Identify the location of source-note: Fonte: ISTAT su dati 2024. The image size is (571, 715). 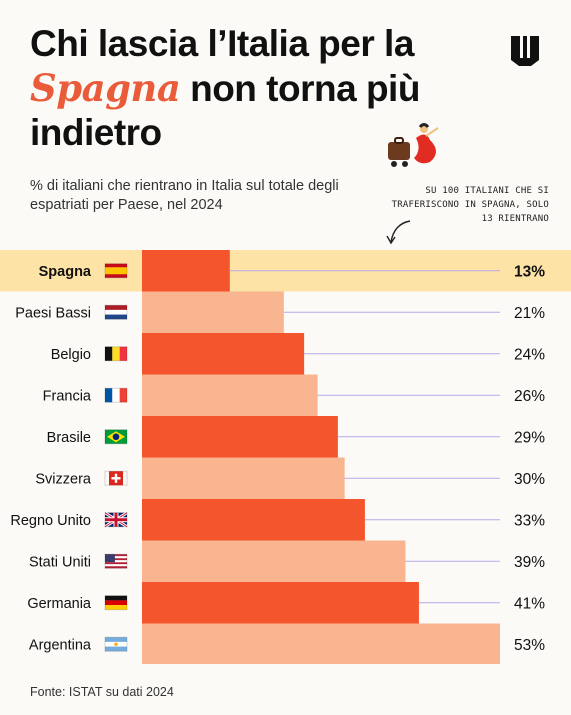
(102, 692).